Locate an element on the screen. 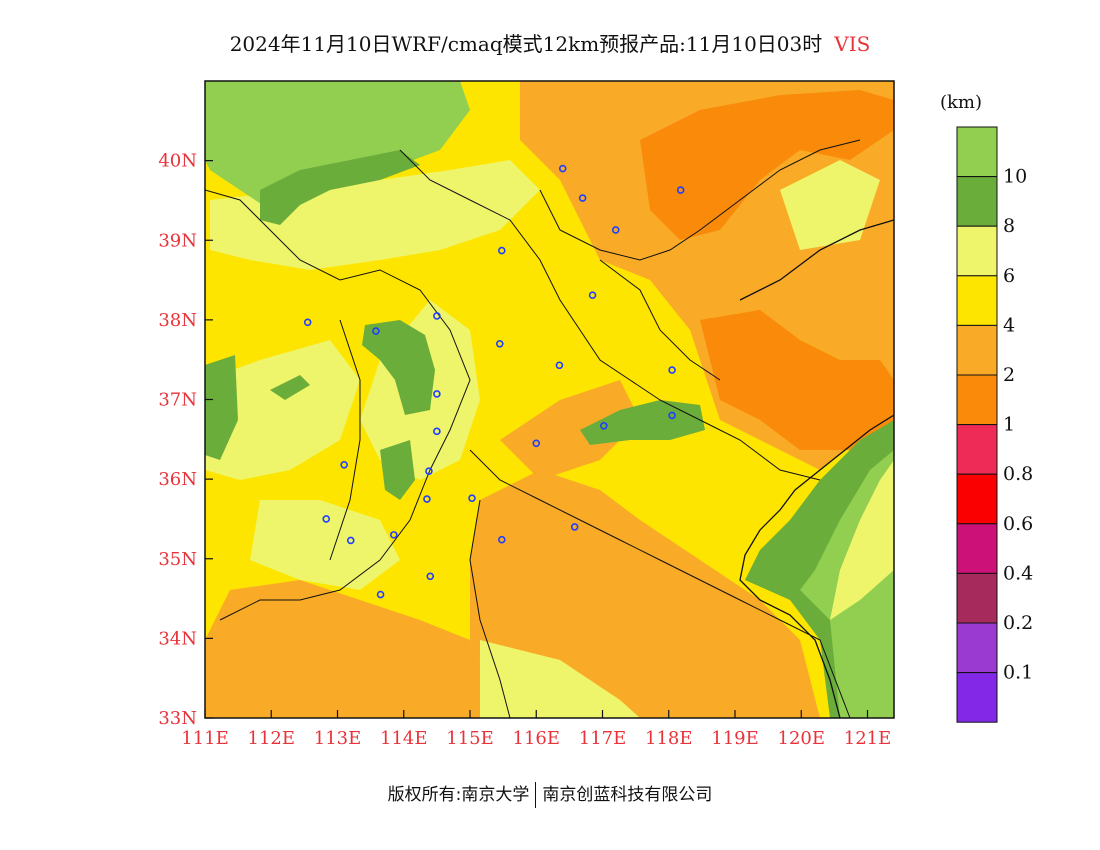  lon-tick-label: 116E is located at coordinates (537, 738).